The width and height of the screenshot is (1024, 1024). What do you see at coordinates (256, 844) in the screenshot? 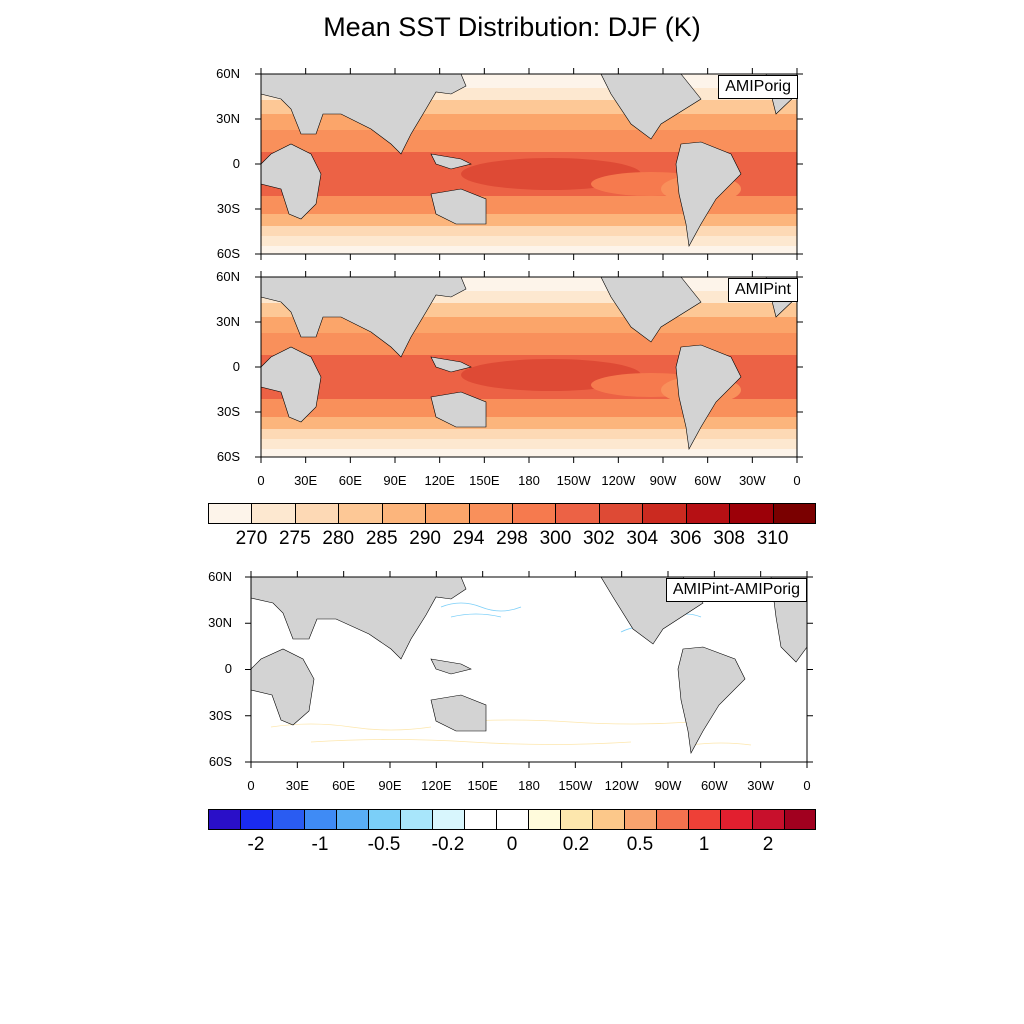
I see `colorbar-tick-label: -2` at bounding box center [256, 844].